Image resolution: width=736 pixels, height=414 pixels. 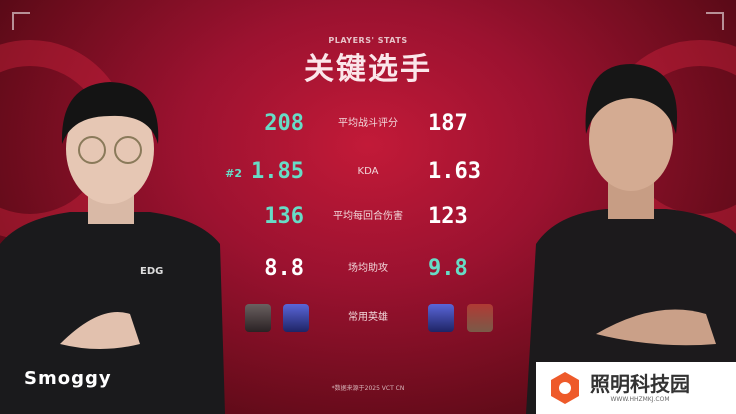 I want to click on data-source-note: *数据来源于2025 VCT CN, so click(x=368, y=388).